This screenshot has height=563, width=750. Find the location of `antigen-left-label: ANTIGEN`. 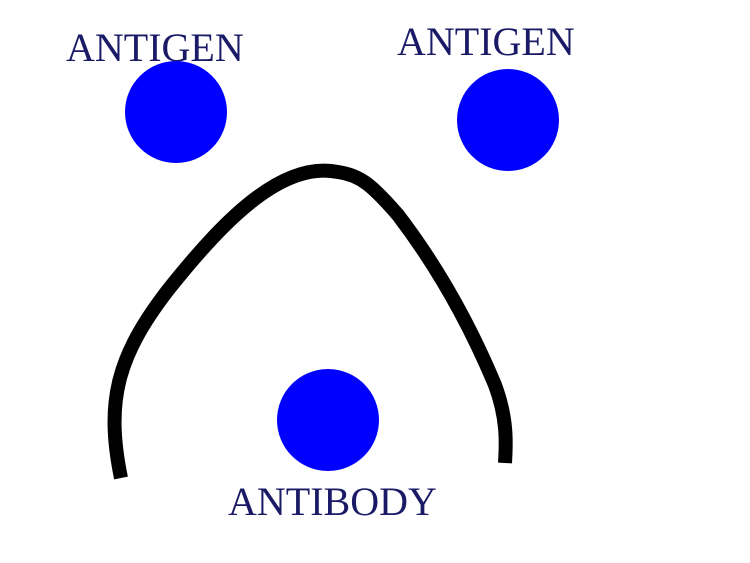

antigen-left-label: ANTIGEN is located at coordinates (155, 47).